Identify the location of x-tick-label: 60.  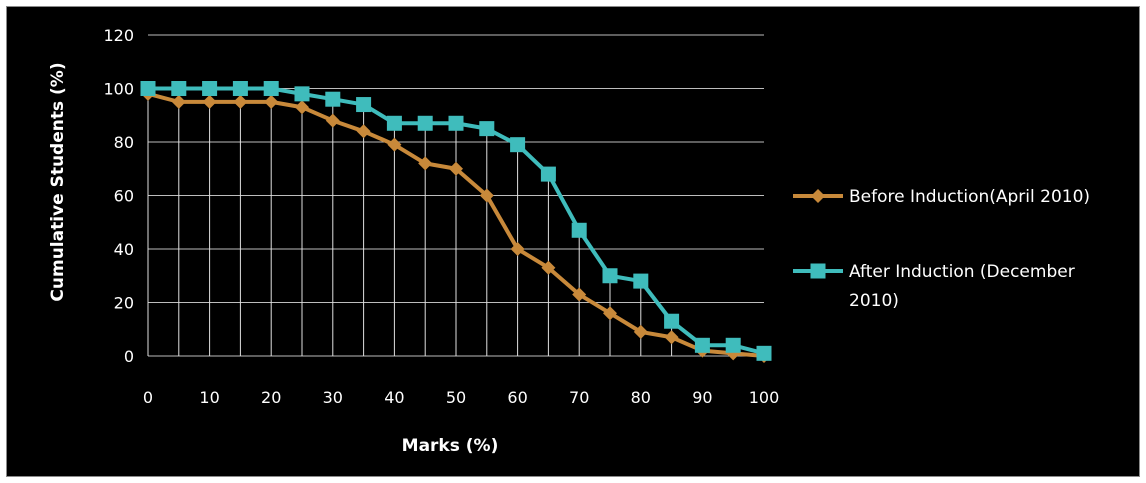
(517, 397).